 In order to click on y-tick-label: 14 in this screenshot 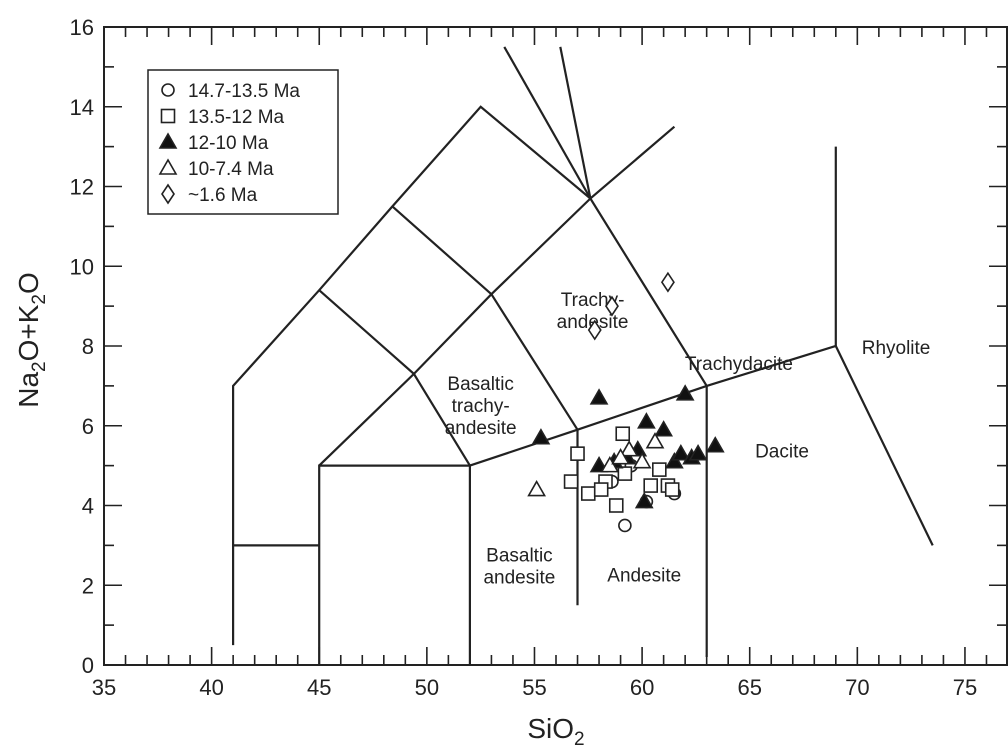, I will do `click(82, 107)`.